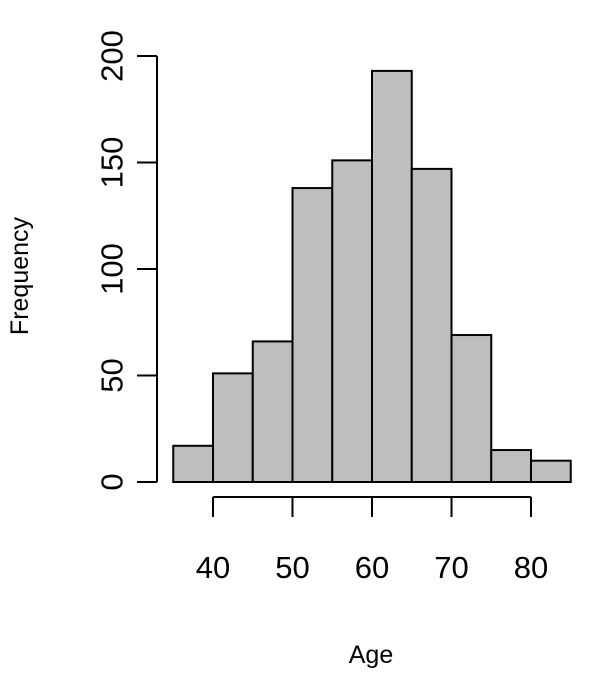  I want to click on y-tick-label-200: 200, so click(112, 56).